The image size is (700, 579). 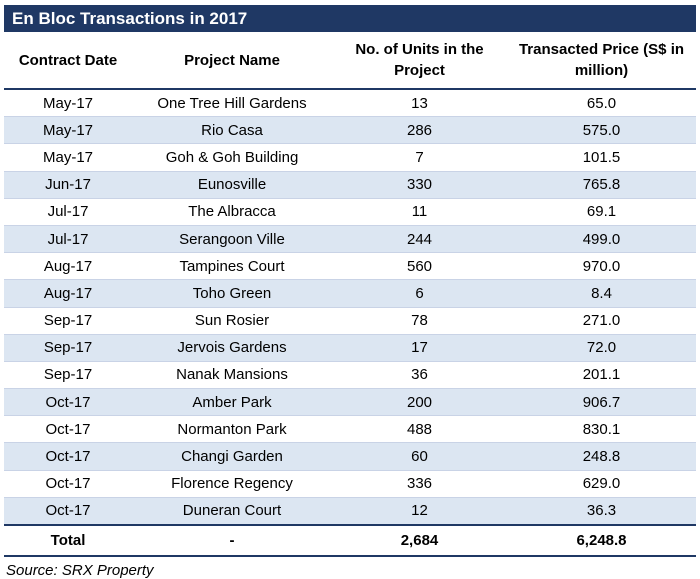 I want to click on cell-project-name: Amber Park, so click(x=232, y=402).